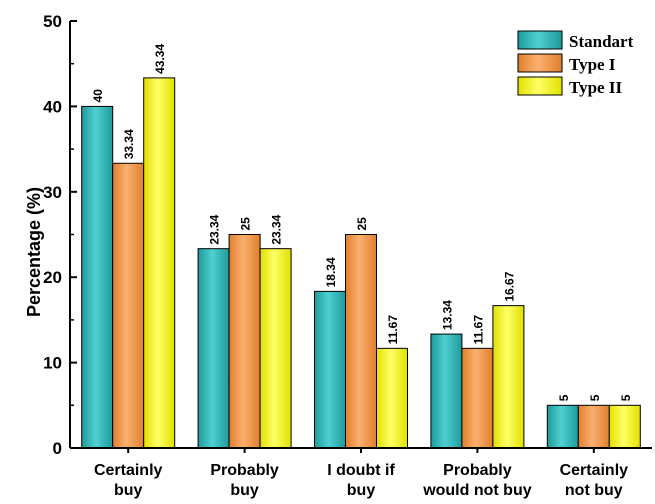  I want to click on y-tick-label: 50, so click(52, 21).